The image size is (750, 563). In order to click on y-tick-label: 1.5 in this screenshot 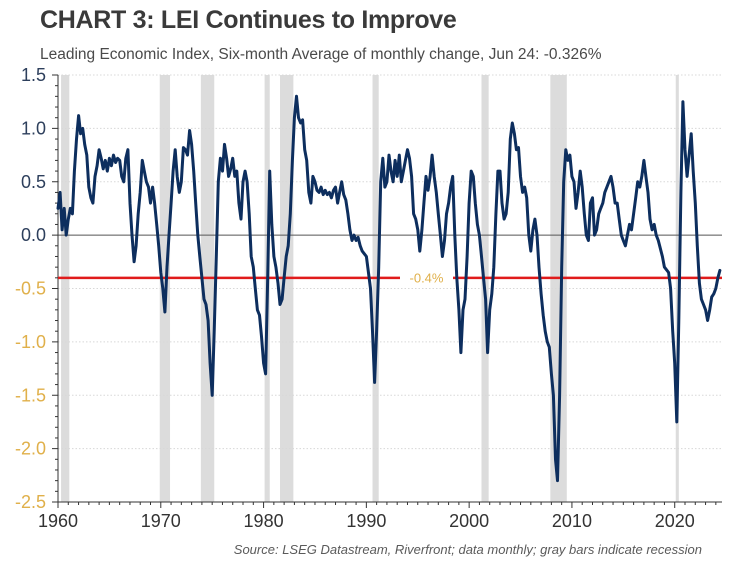, I will do `click(33, 75)`.